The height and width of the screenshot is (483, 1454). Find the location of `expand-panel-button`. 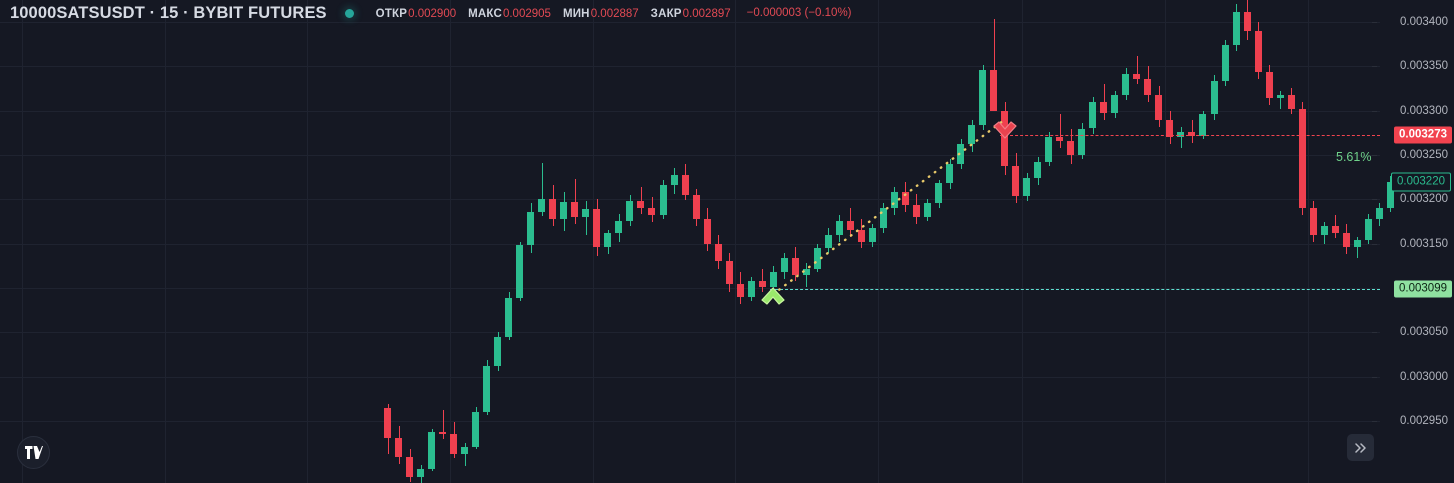

expand-panel-button is located at coordinates (1360, 447).